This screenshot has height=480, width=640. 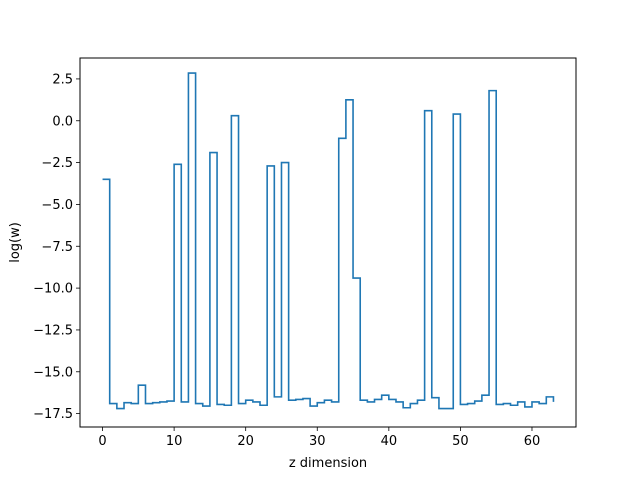 I want to click on x-axis-ticks: 0 10 20 30 40 50 60, so click(x=319, y=438).